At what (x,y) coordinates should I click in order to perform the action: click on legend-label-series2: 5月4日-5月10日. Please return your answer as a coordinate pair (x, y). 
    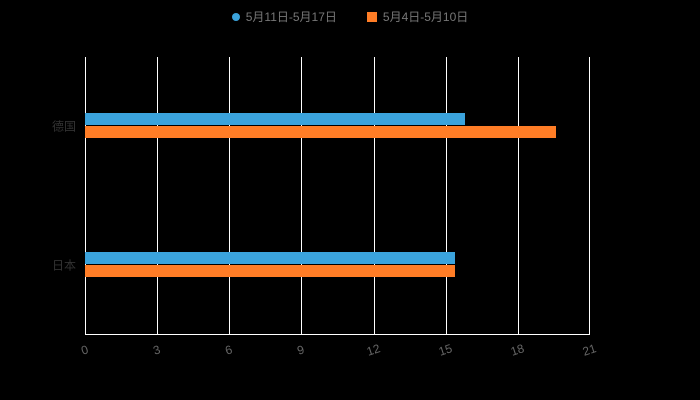
    Looking at the image, I should click on (425, 17).